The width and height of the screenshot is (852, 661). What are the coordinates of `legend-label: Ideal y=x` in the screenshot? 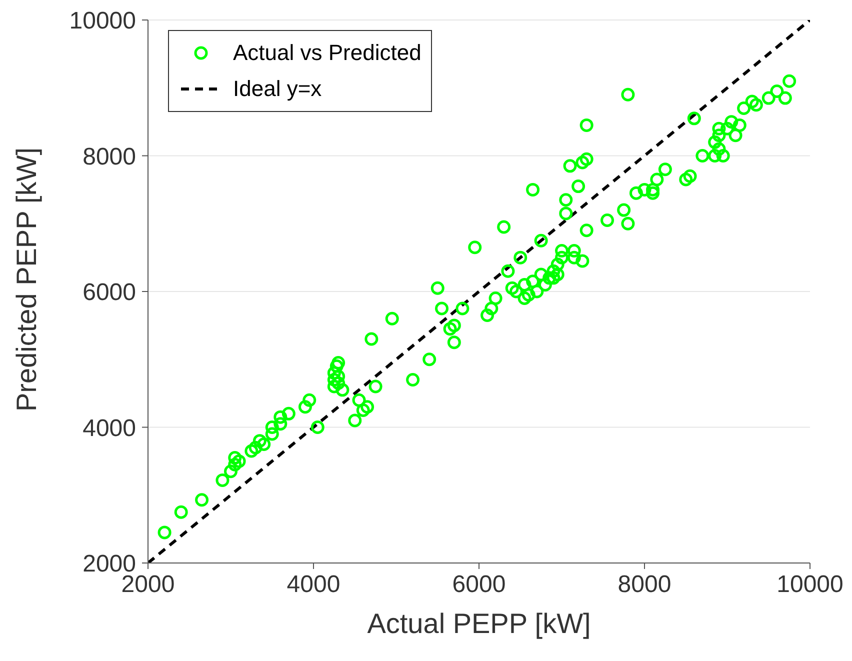 It's located at (277, 89).